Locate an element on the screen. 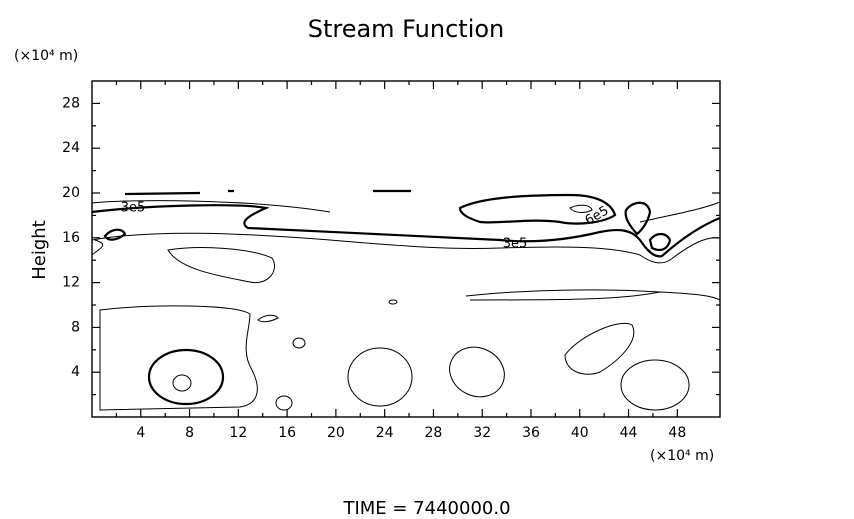 Image resolution: width=854 pixels, height=519 pixels. y-tick-label: 8 is located at coordinates (75, 327).